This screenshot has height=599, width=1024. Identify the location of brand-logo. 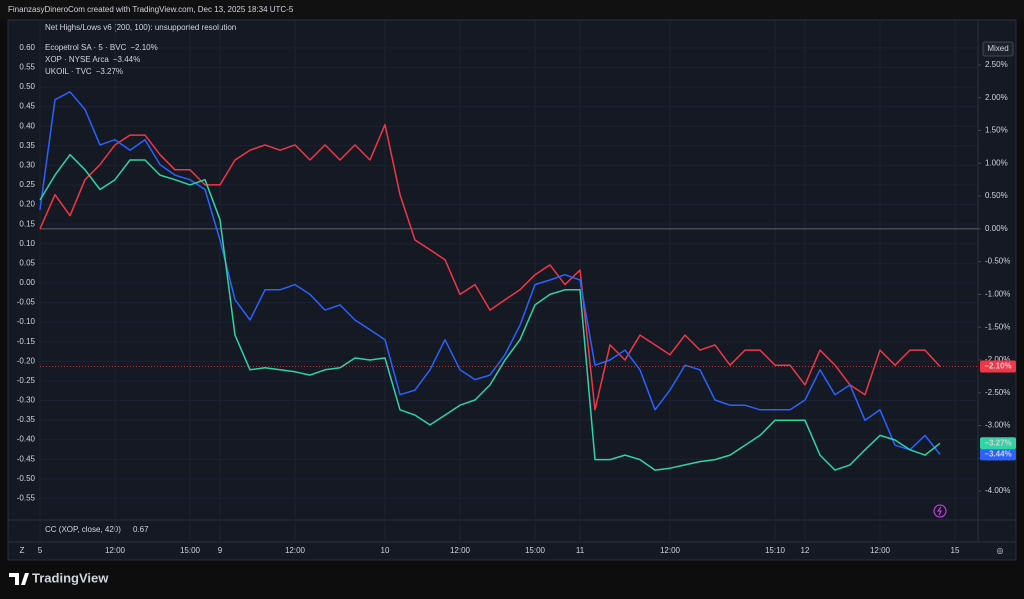
(19, 579).